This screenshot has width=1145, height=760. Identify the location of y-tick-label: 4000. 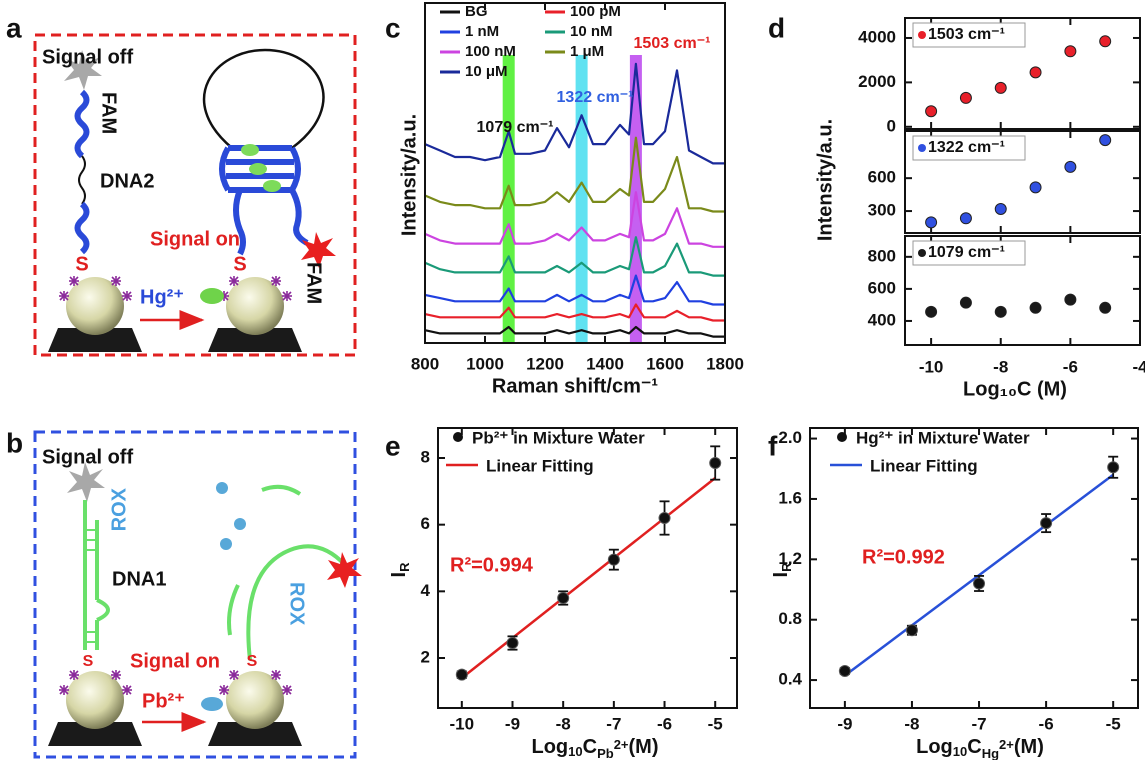
(877, 36).